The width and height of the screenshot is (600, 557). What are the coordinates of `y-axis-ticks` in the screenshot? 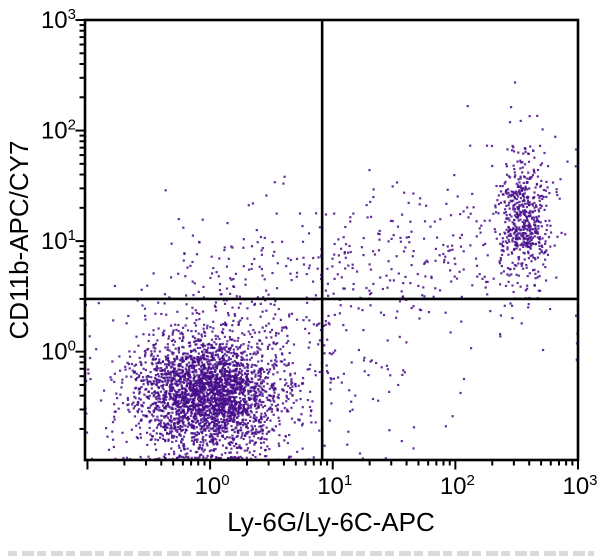 It's located at (80, 224).